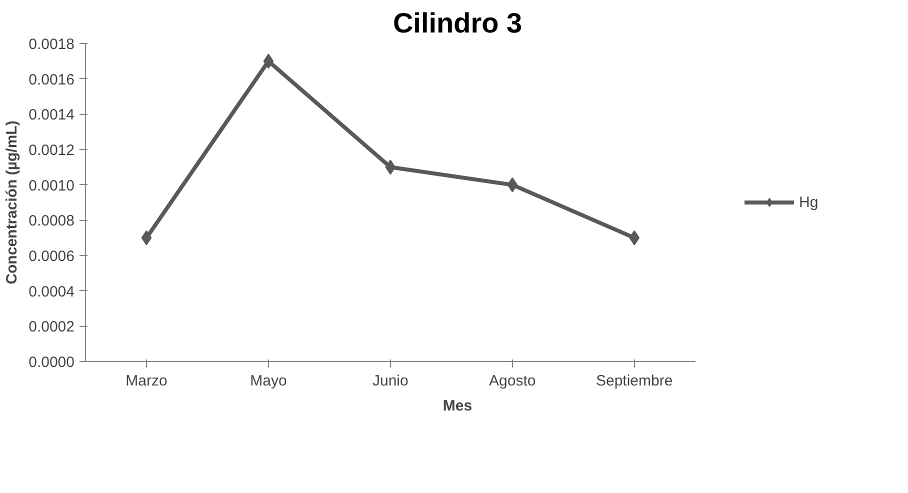 The height and width of the screenshot is (493, 908). What do you see at coordinates (51, 44) in the screenshot?
I see `y-tick-label: 0.0018` at bounding box center [51, 44].